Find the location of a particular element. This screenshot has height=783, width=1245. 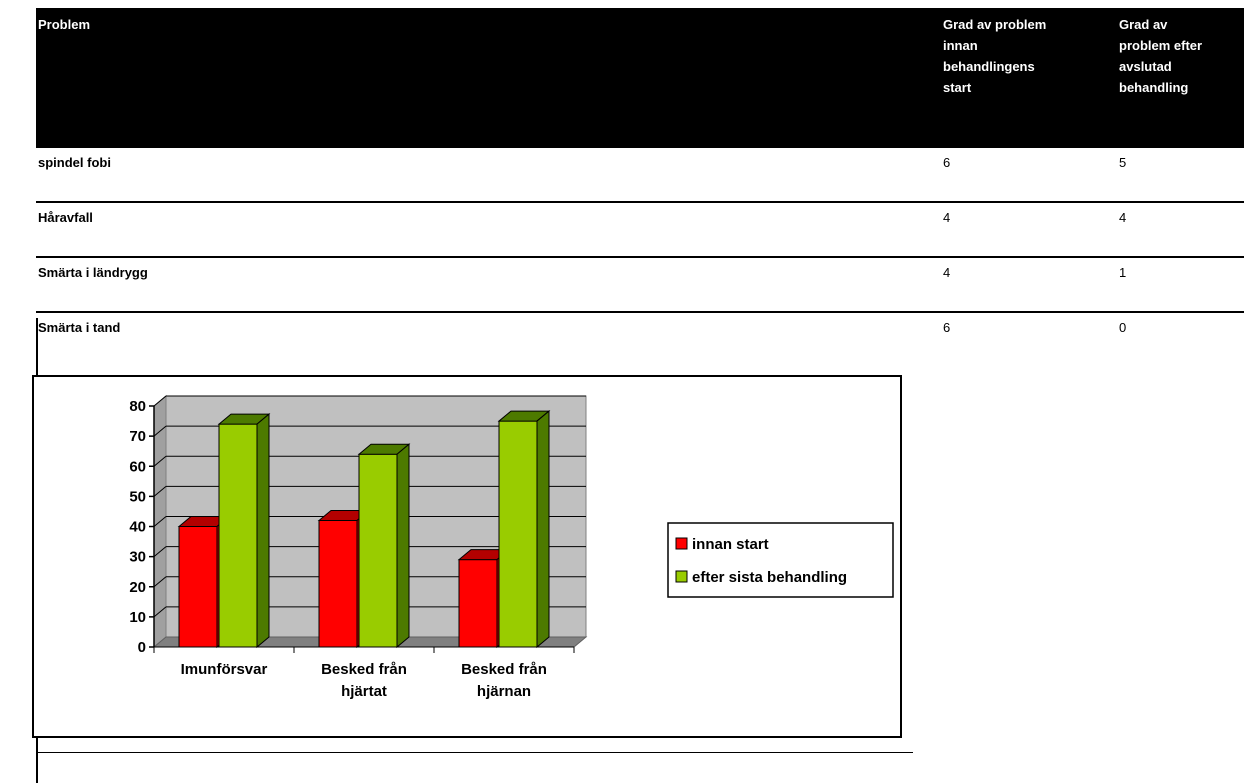

header-after-line: problem efter is located at coordinates (1161, 45).